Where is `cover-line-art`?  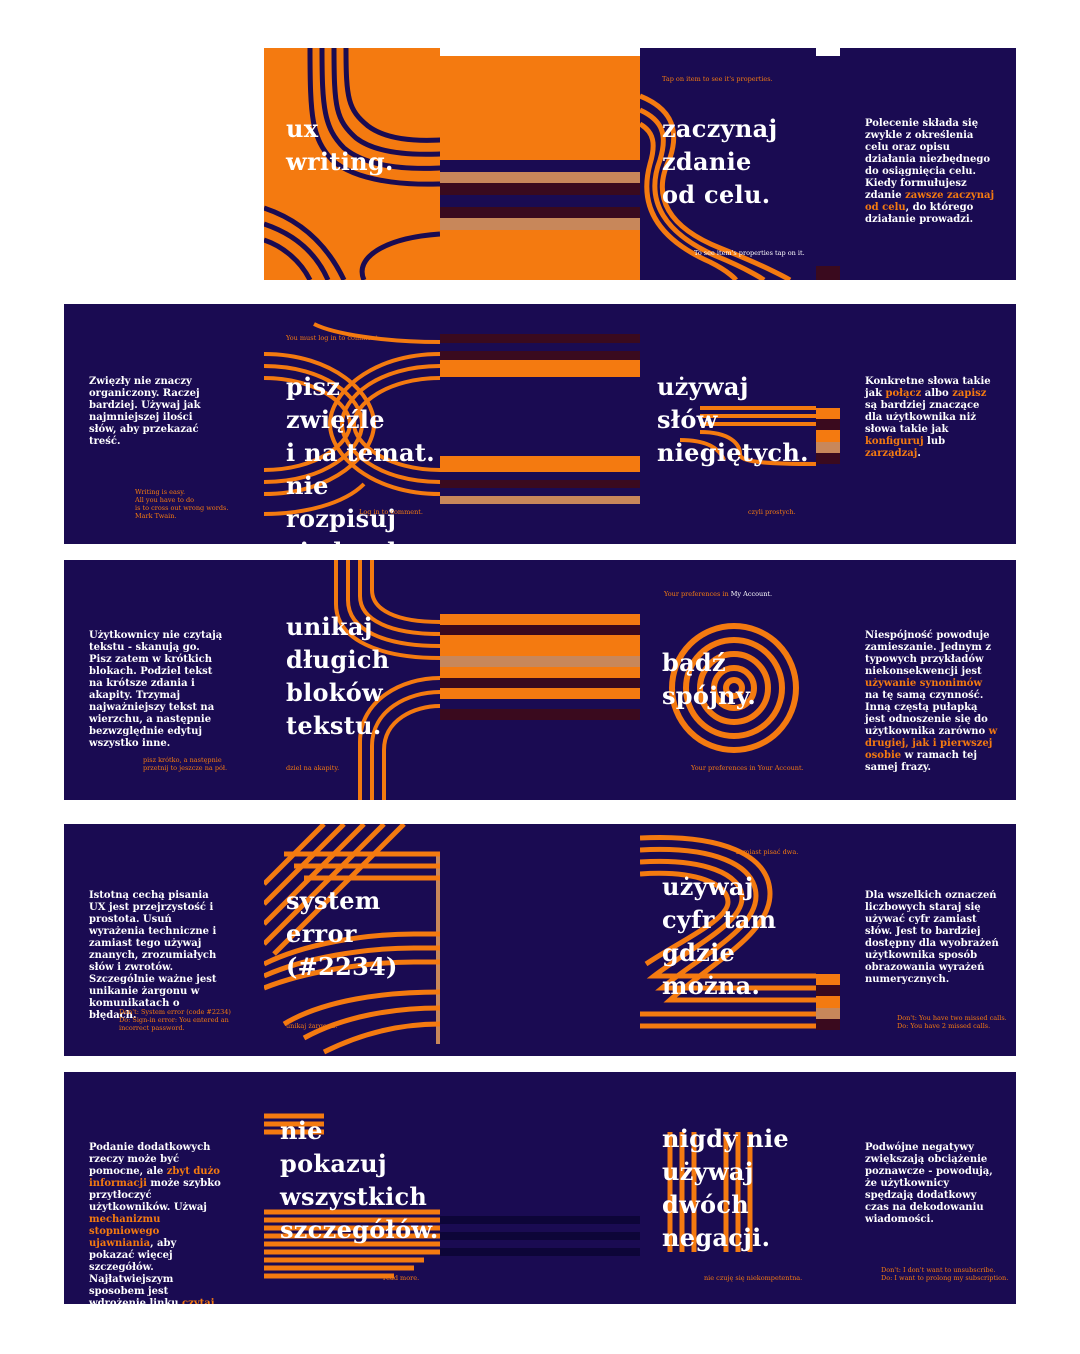
cover-line-art is located at coordinates (352, 164).